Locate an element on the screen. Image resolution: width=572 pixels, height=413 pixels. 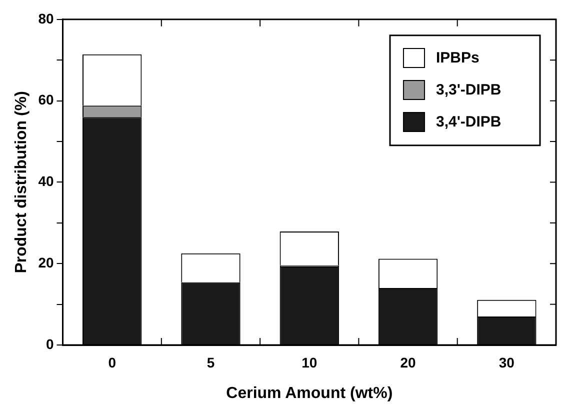
x-tick-label: 20 is located at coordinates (408, 362).